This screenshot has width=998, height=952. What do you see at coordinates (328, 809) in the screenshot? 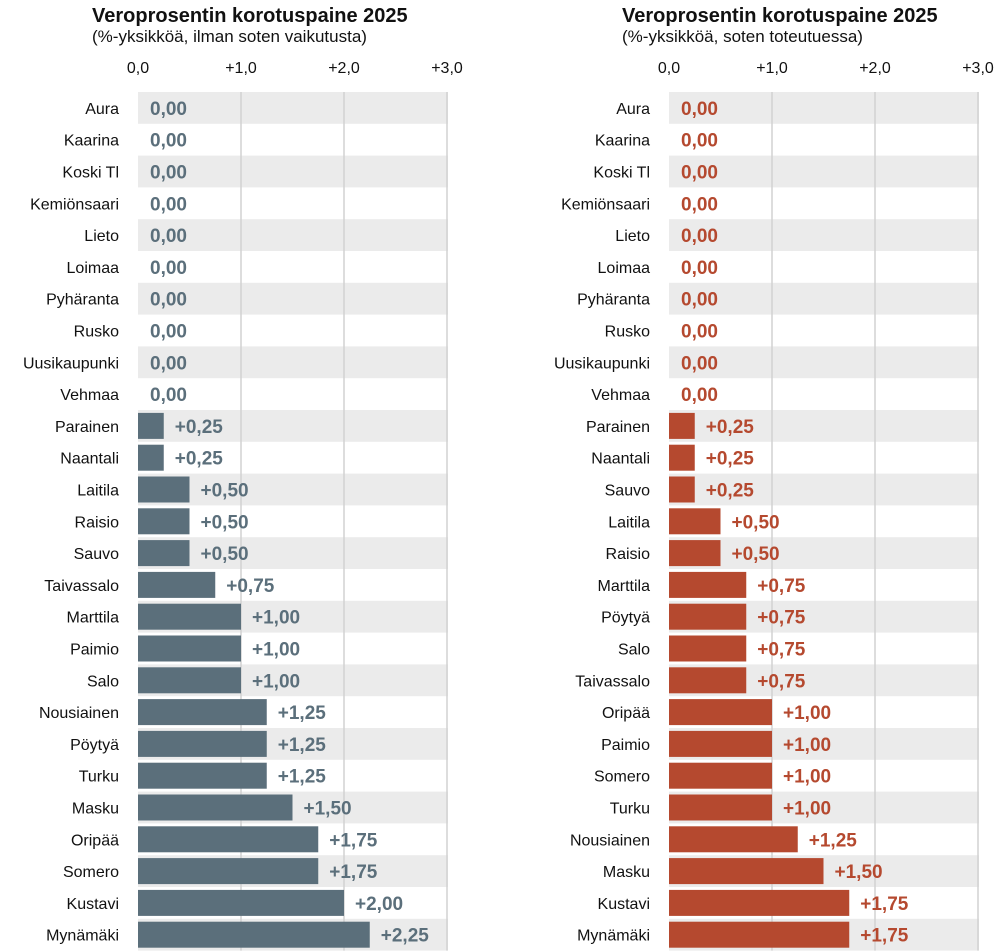
I see `value-label: +1,50` at bounding box center [328, 809].